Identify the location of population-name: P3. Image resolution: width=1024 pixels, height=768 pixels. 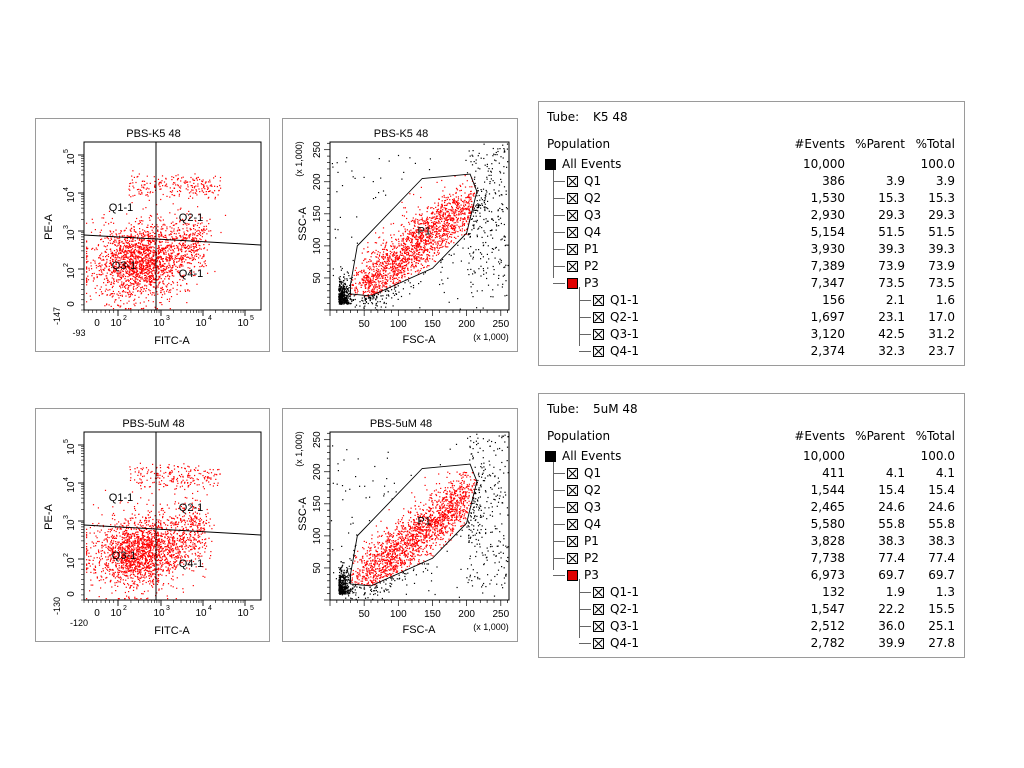
(591, 283).